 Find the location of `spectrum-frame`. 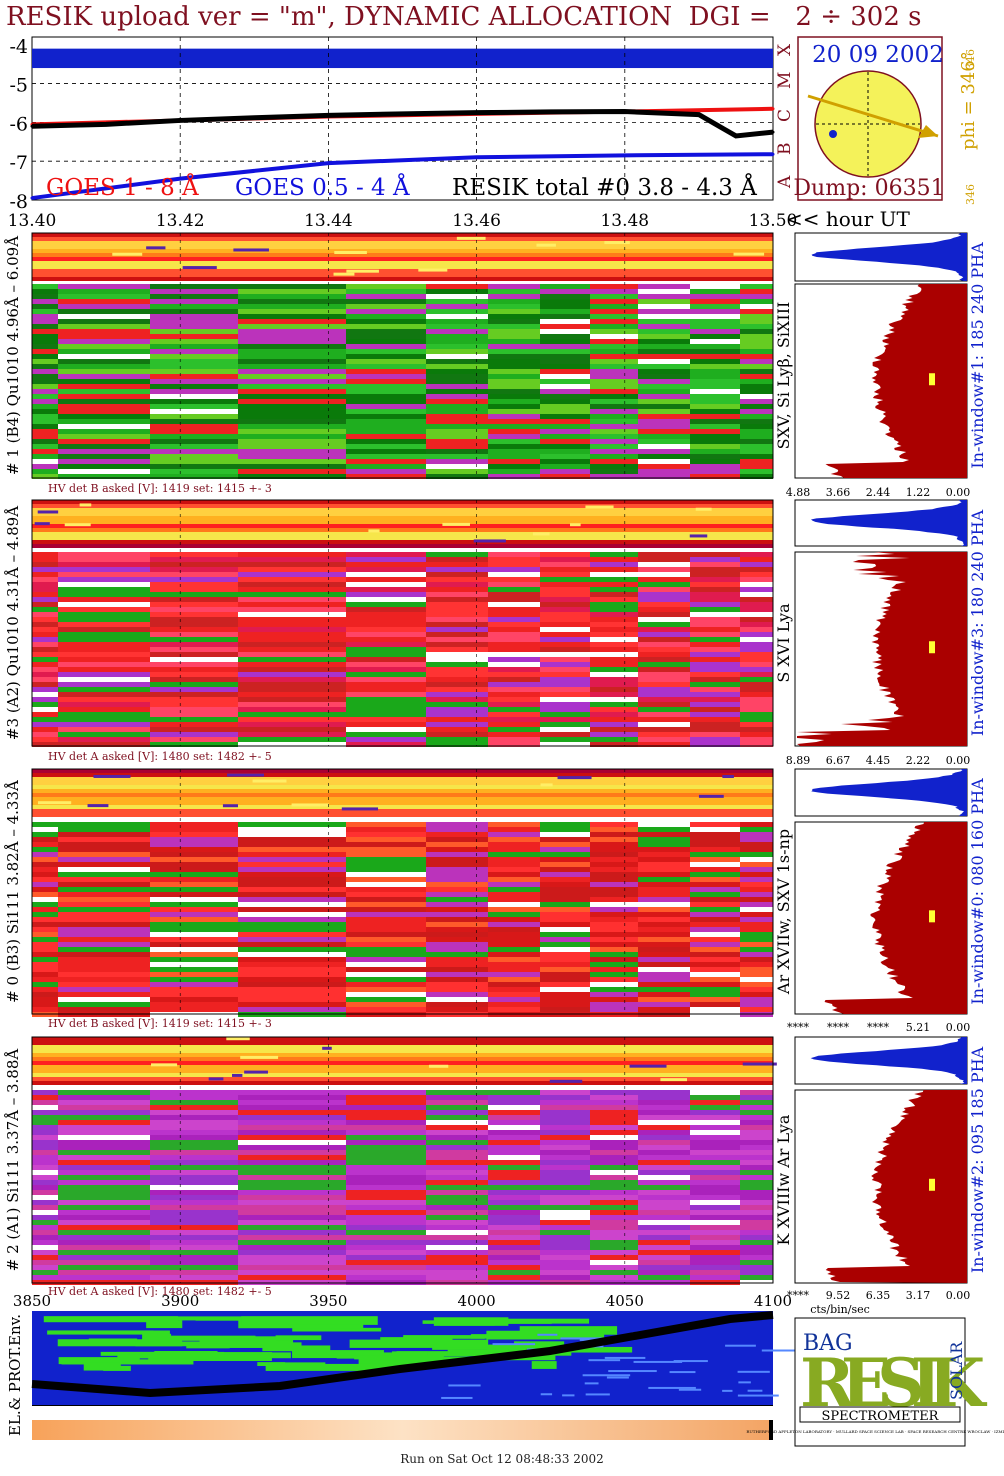

spectrum-frame is located at coordinates (402, 1160).